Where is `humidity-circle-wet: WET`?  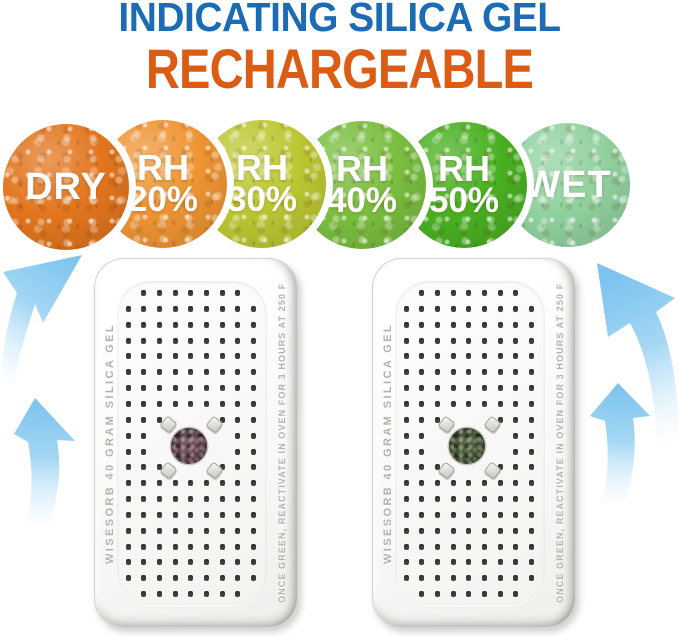
humidity-circle-wet: WET is located at coordinates (568, 185).